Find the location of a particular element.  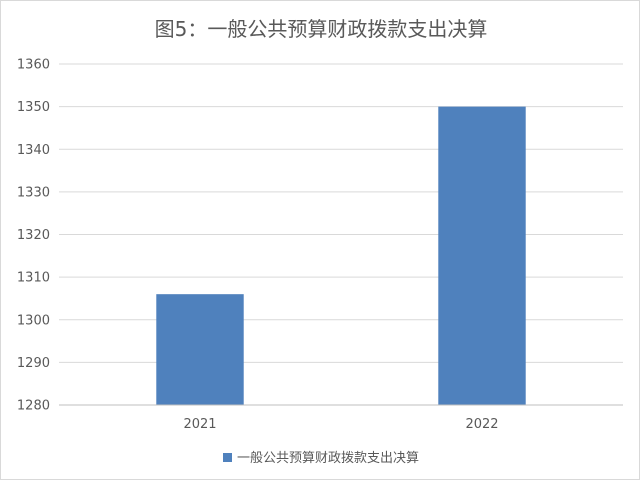

y-tick-label-0: 1280 is located at coordinates (33, 406).